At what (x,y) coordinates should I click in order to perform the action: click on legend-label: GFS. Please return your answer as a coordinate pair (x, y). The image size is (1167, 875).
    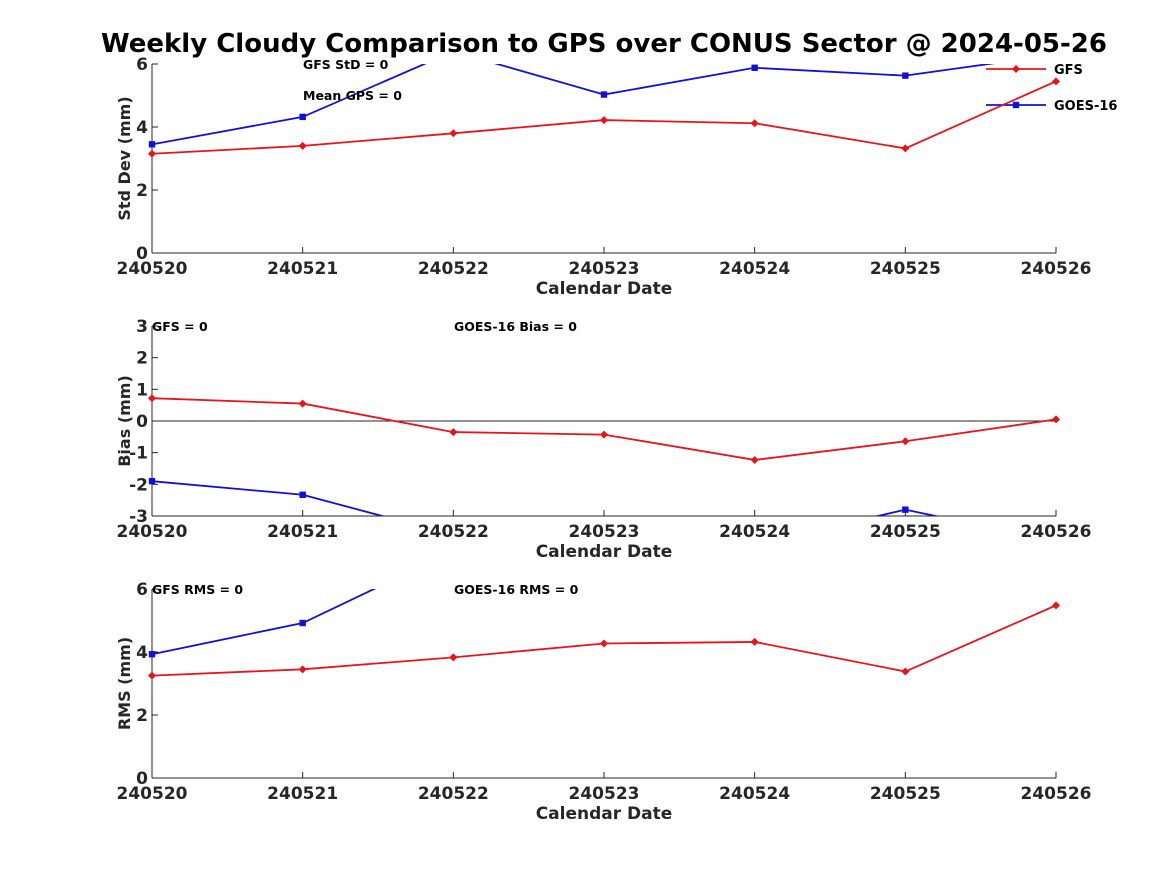
    Looking at the image, I should click on (1068, 70).